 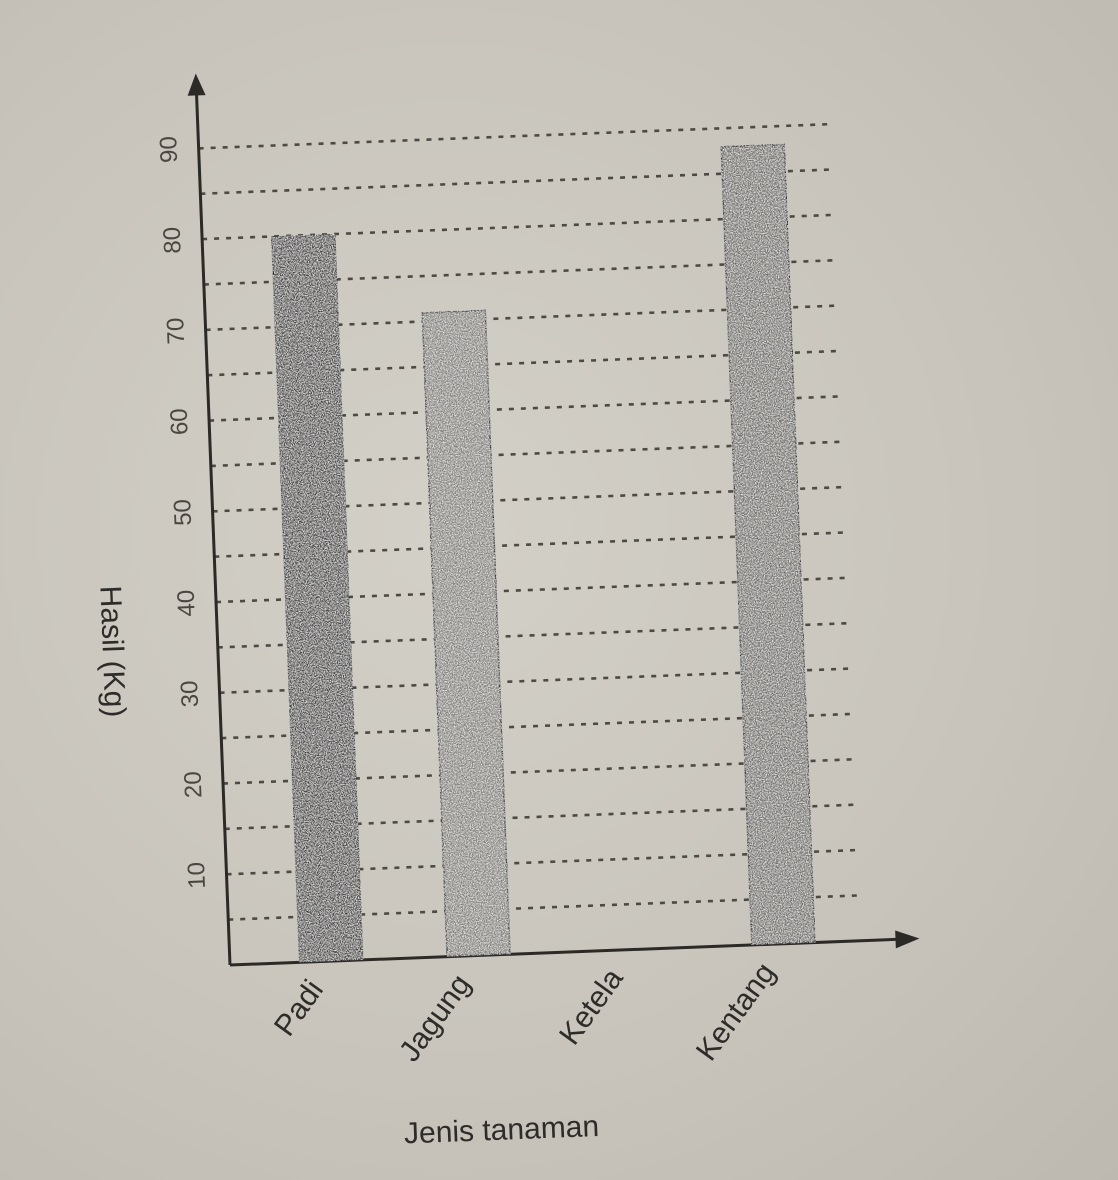 I want to click on x-tick-label-padi: Padi, so click(x=299, y=1008).